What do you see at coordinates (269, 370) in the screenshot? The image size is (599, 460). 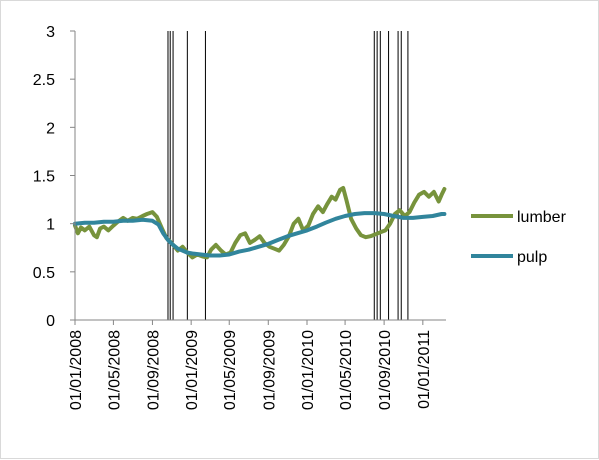 I see `x-tick-label: 01/09/2009` at bounding box center [269, 370].